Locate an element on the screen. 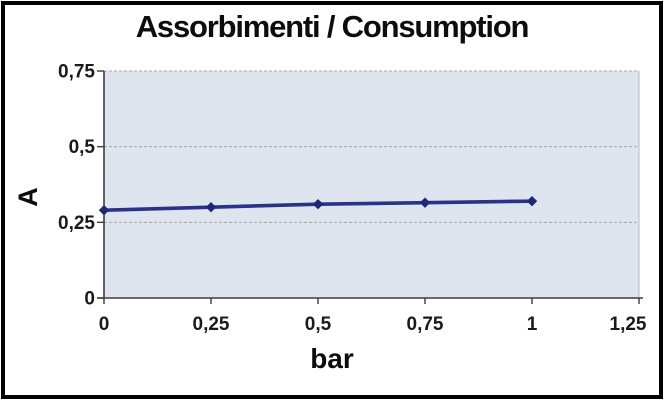 The width and height of the screenshot is (664, 400). y-tick-label: 0,25 is located at coordinates (76, 223).